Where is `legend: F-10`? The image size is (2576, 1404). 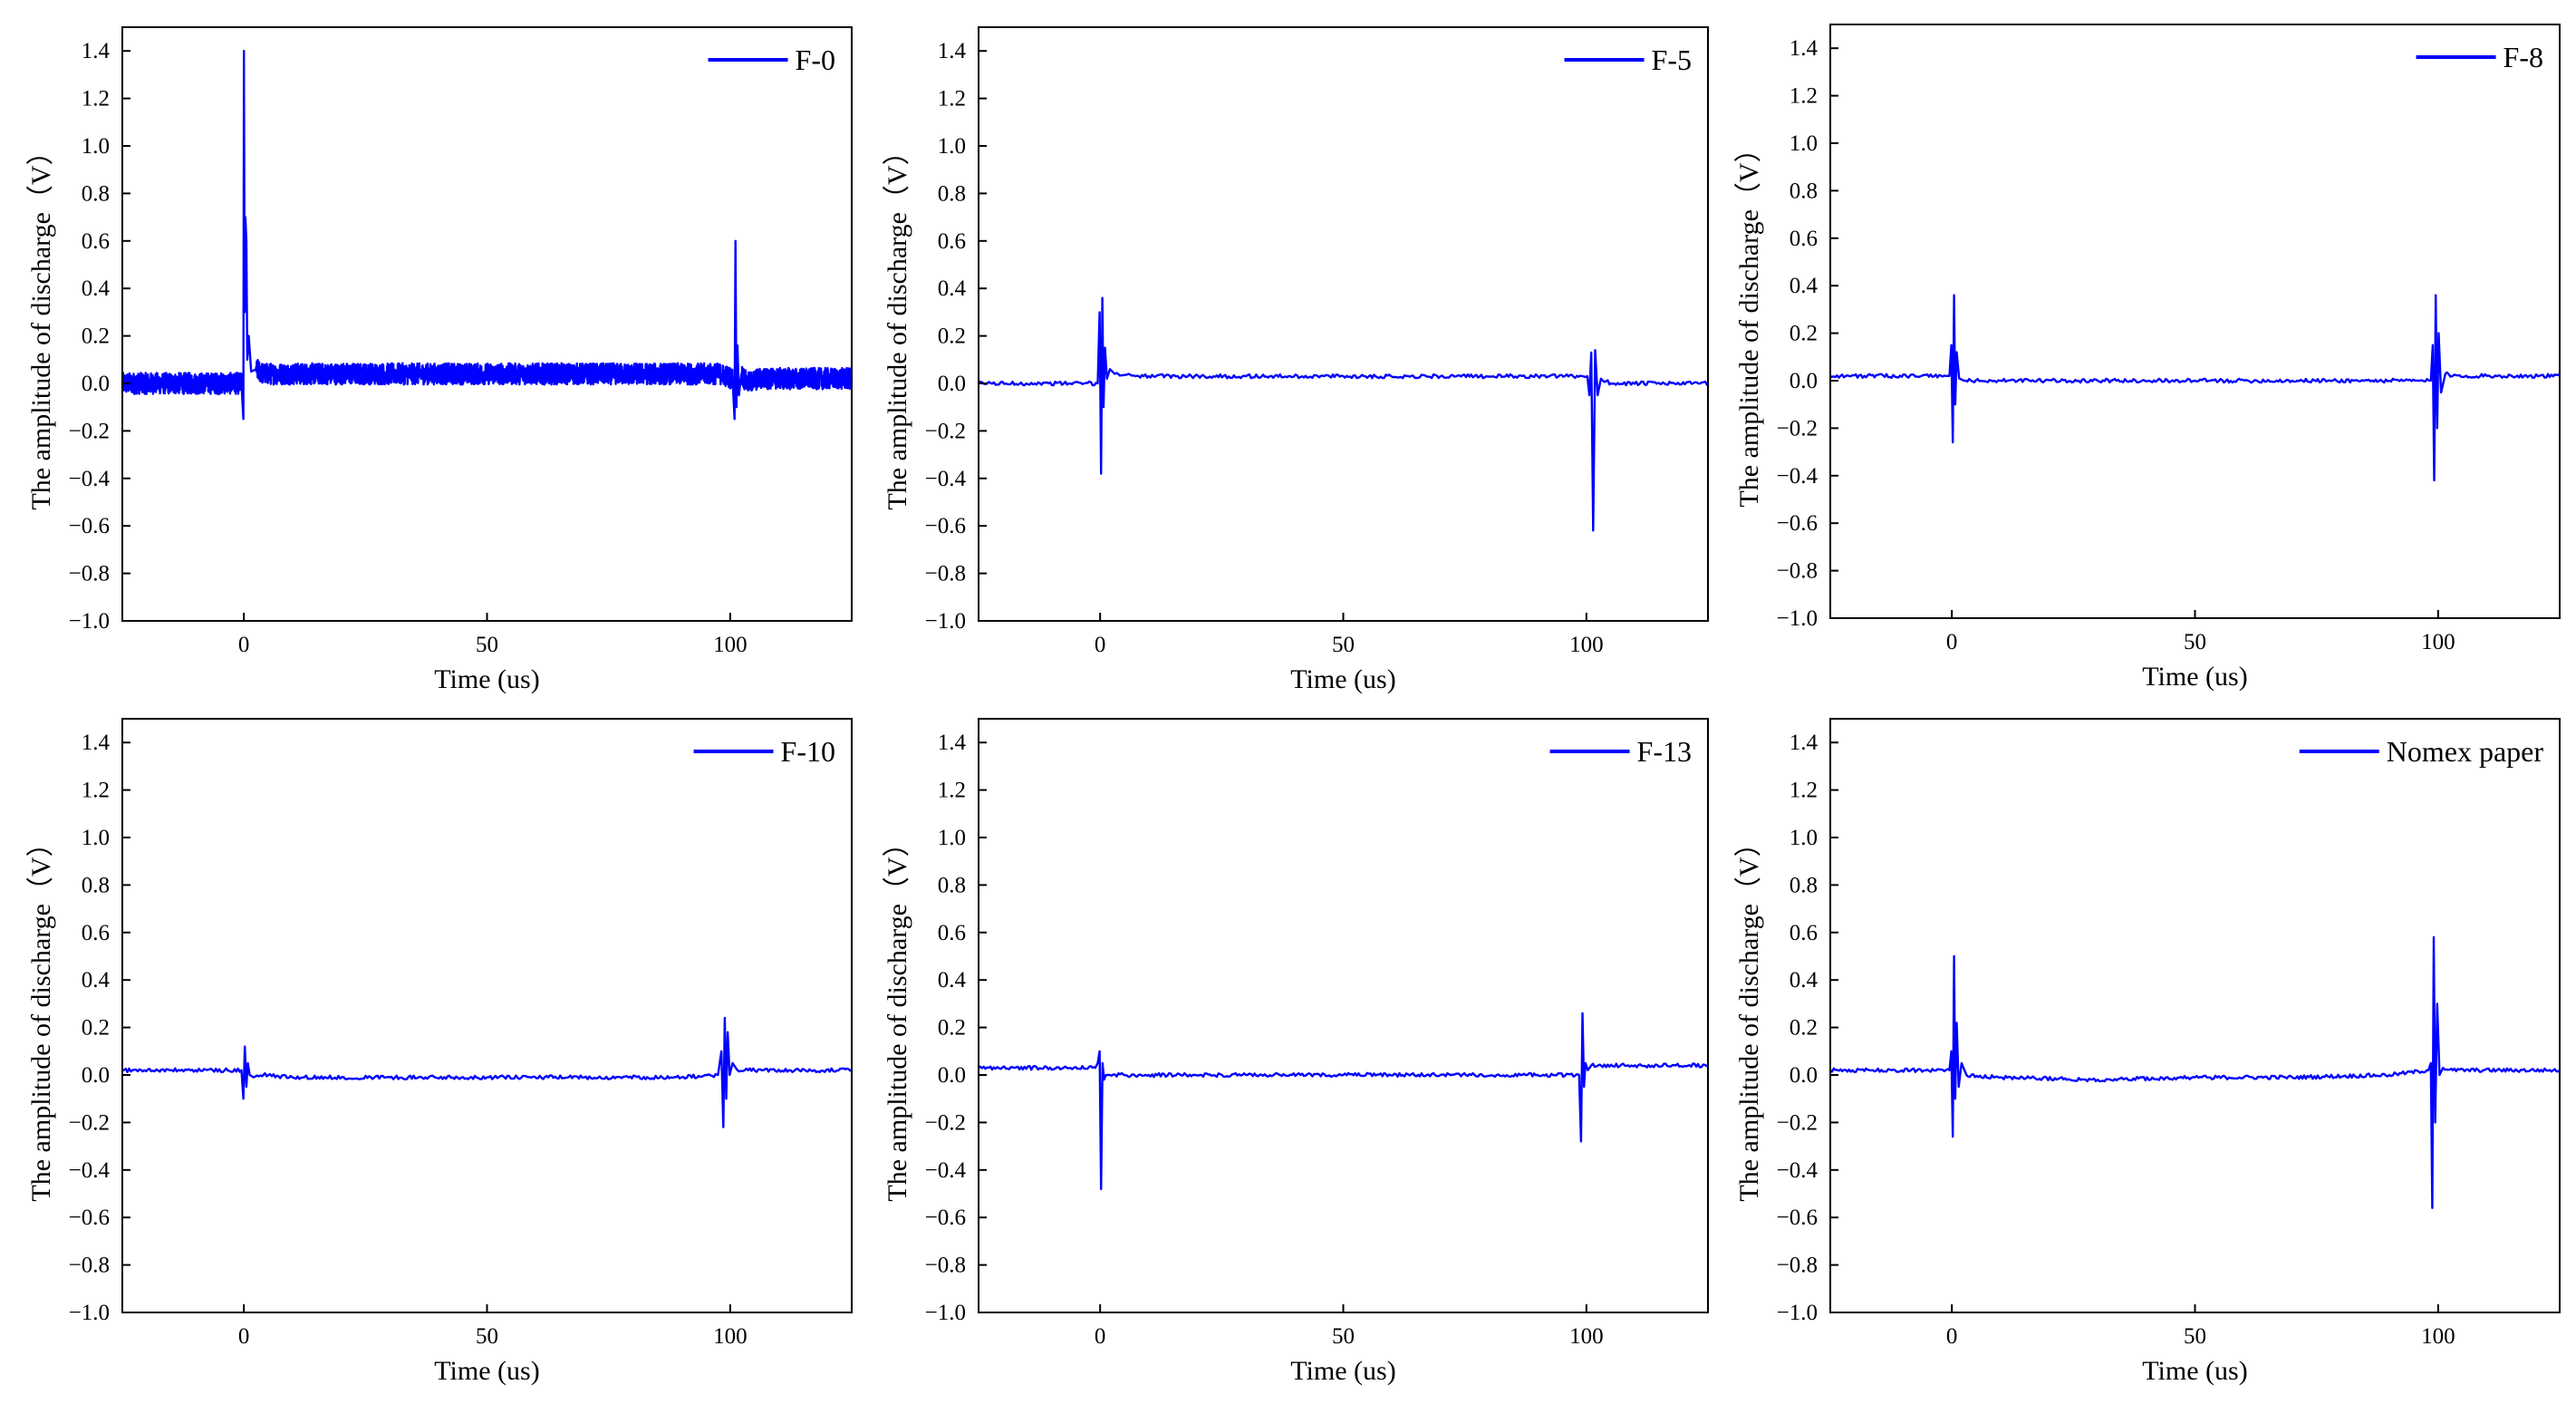 legend: F-10 is located at coordinates (764, 751).